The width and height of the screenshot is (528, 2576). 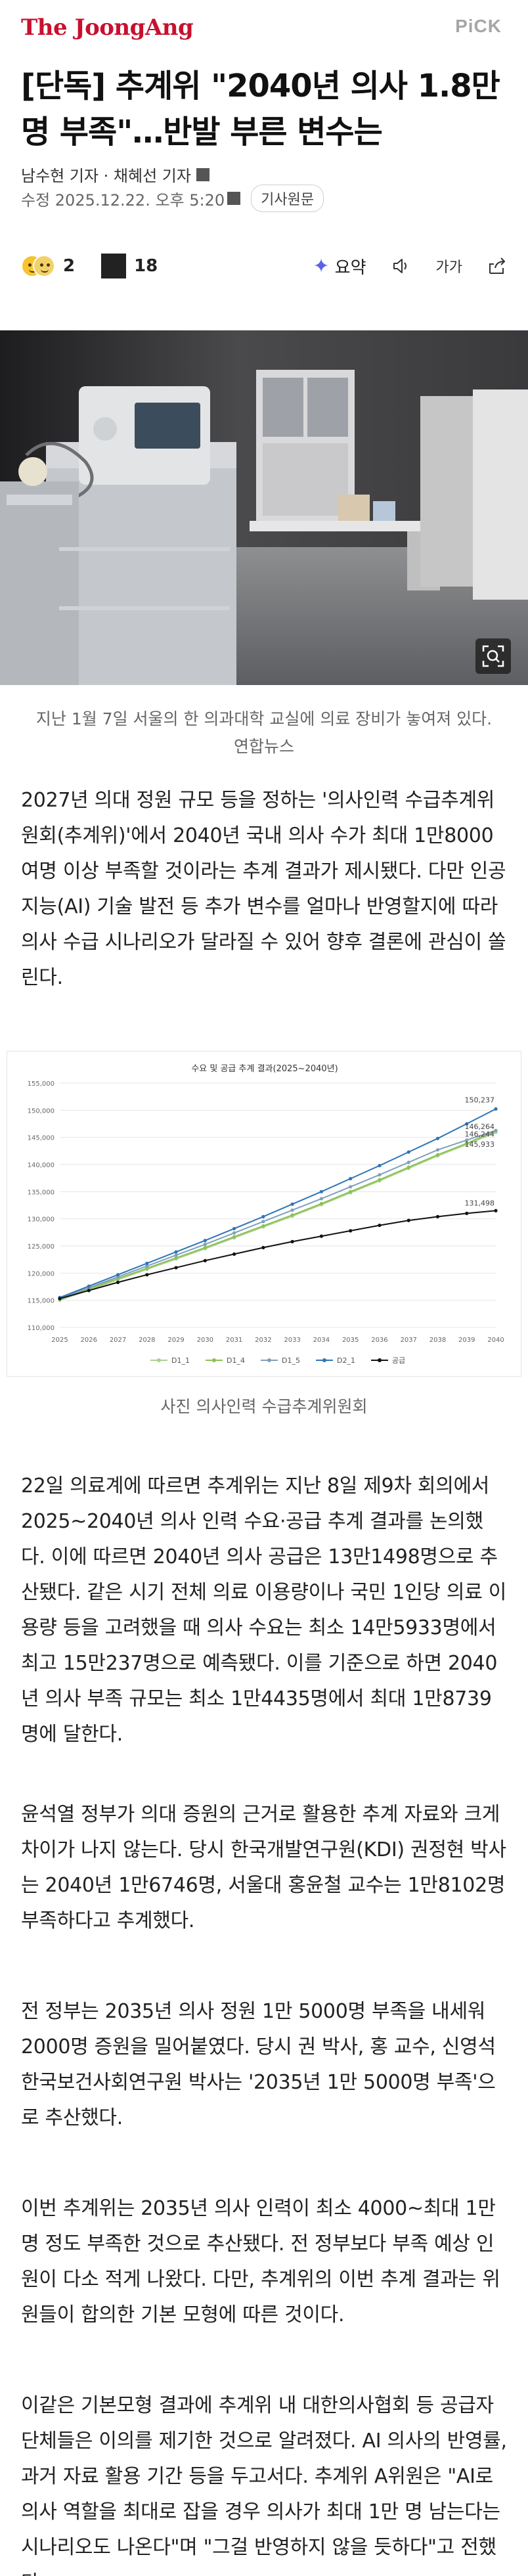 What do you see at coordinates (107, 27) in the screenshot?
I see `site-logo: The JoongAng` at bounding box center [107, 27].